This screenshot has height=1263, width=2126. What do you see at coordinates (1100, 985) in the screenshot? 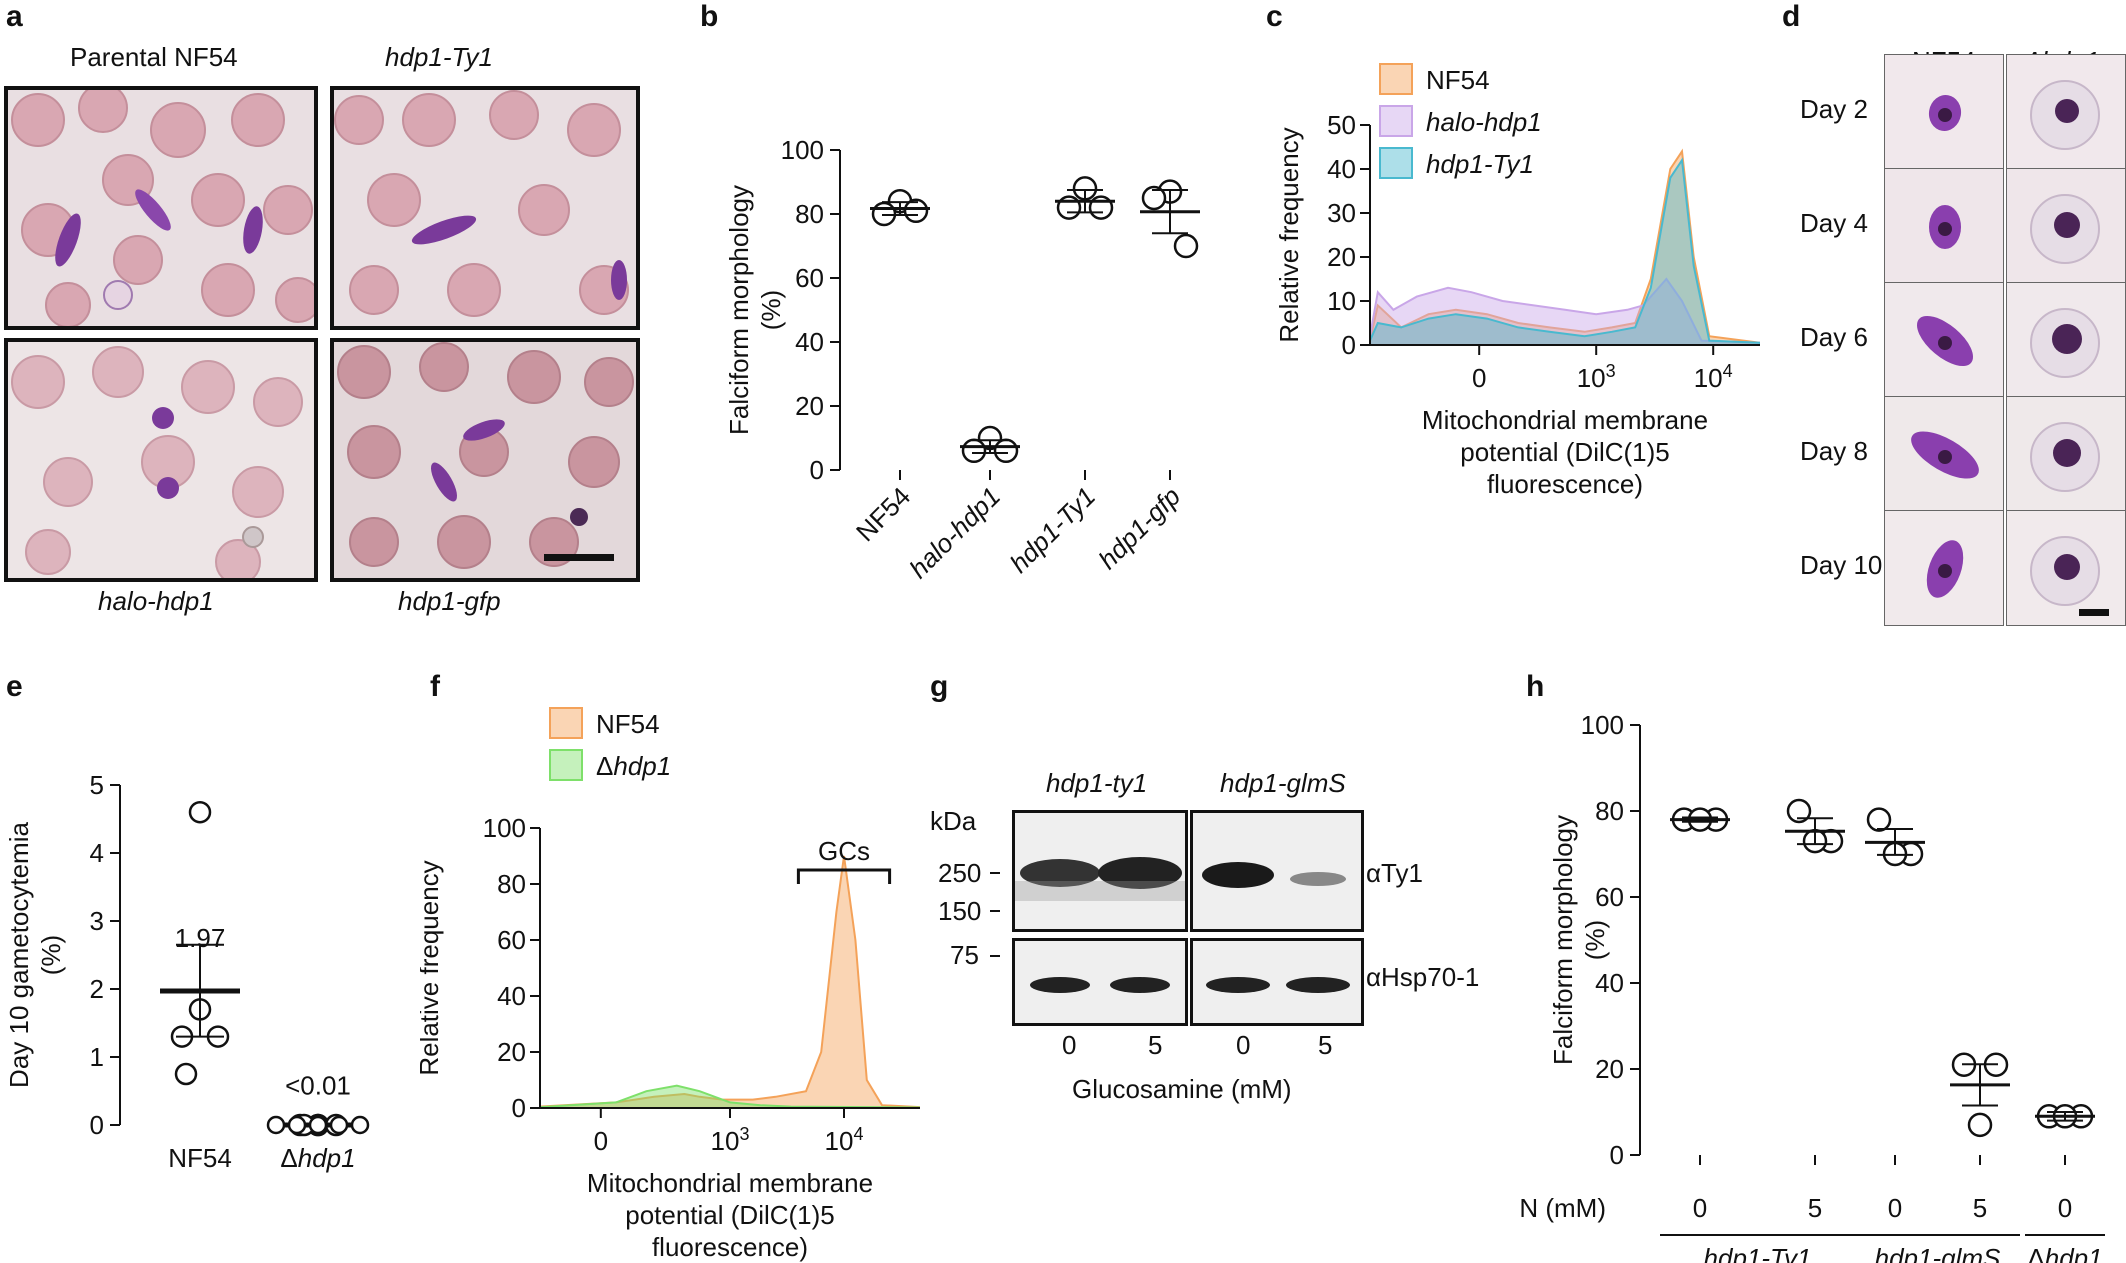
I see `blot-hsp70-left-bands` at bounding box center [1100, 985].